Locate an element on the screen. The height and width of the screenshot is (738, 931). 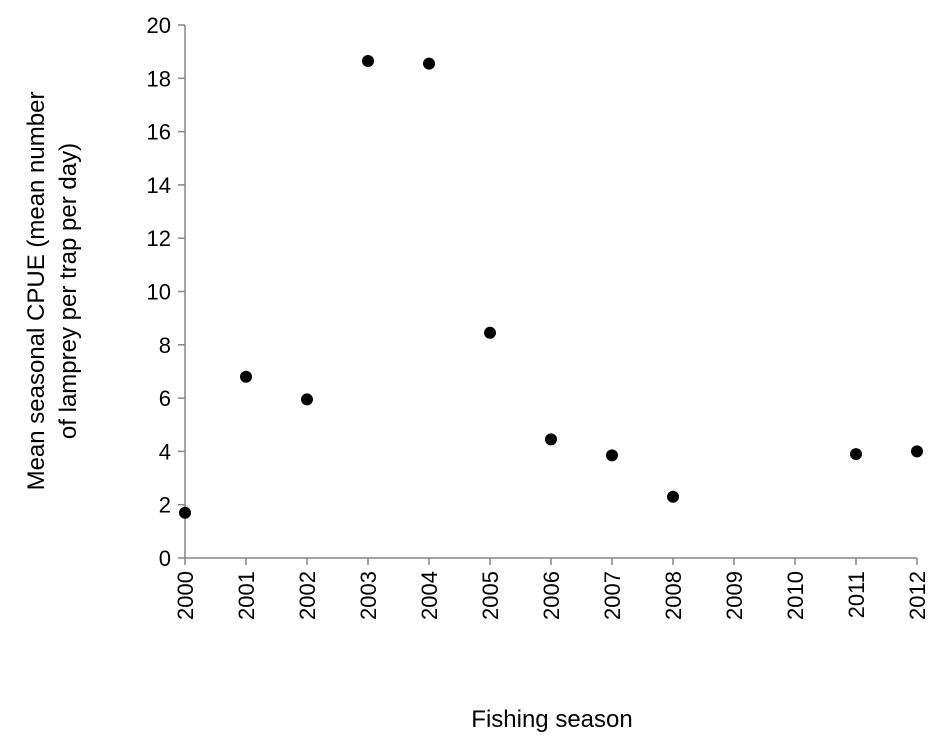
x-tick-label: 2002 is located at coordinates (307, 595).